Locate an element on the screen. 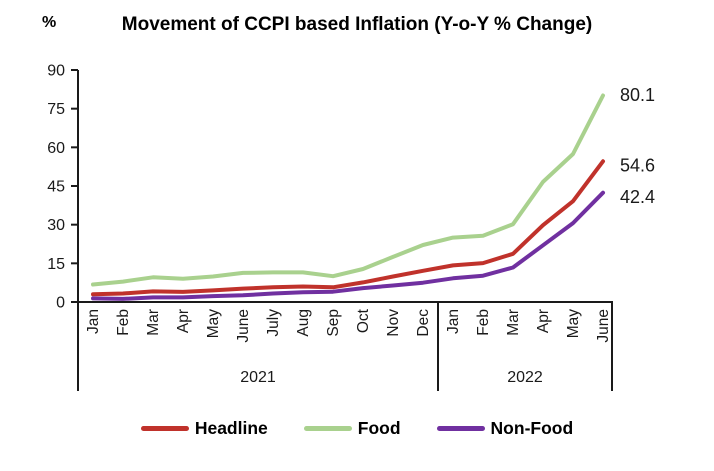  month-label: Aug is located at coordinates (303, 323).